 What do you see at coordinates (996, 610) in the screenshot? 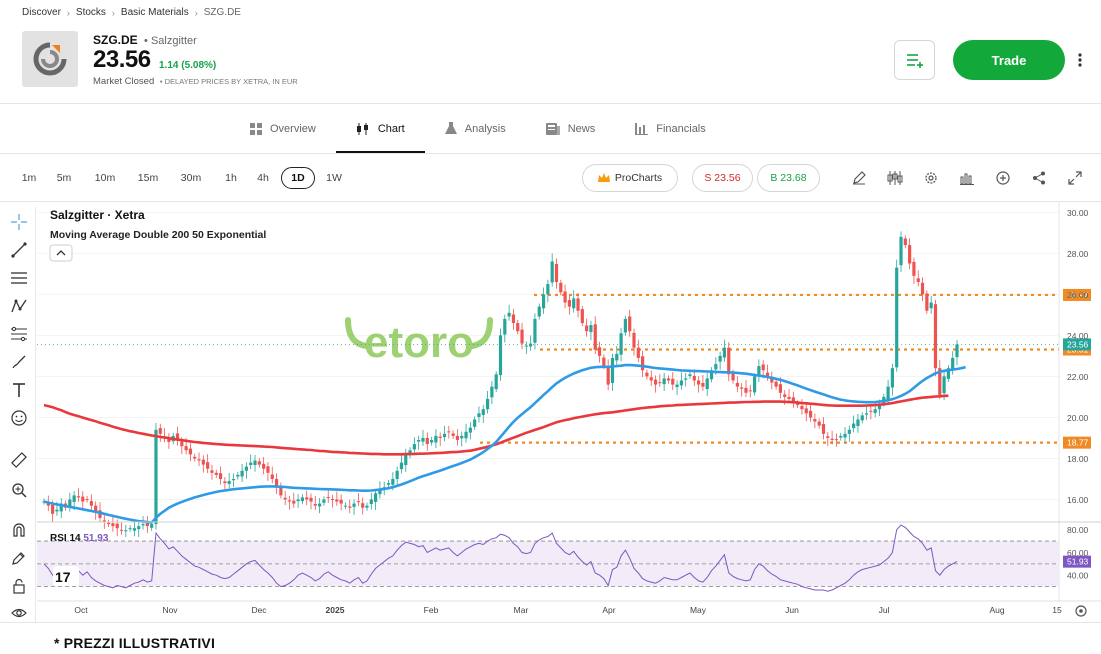
I see `x-tick-label: Aug` at bounding box center [996, 610].